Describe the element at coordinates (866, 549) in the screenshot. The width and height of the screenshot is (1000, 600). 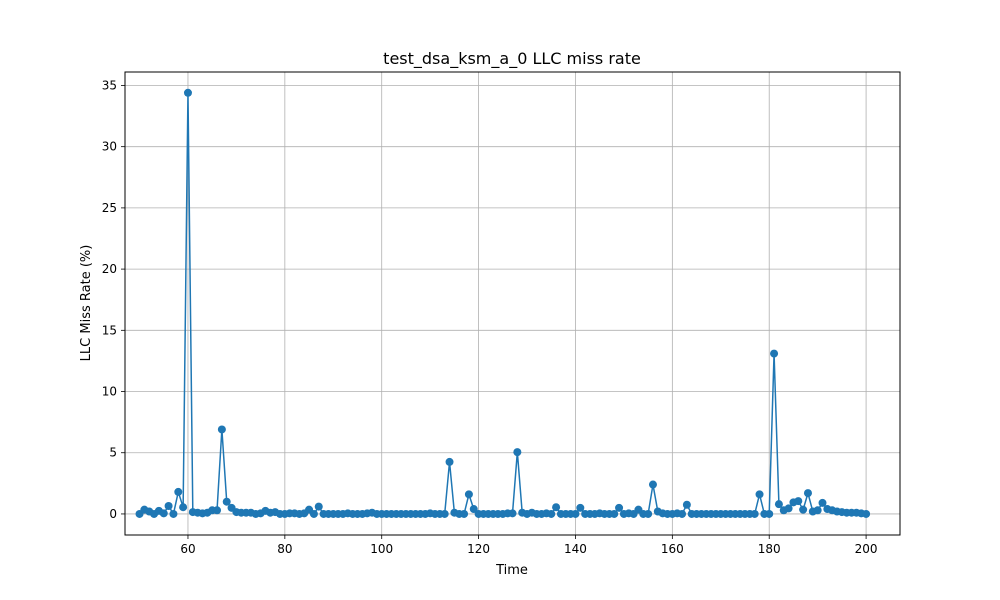
I see `x-tick-label: 200` at that location.